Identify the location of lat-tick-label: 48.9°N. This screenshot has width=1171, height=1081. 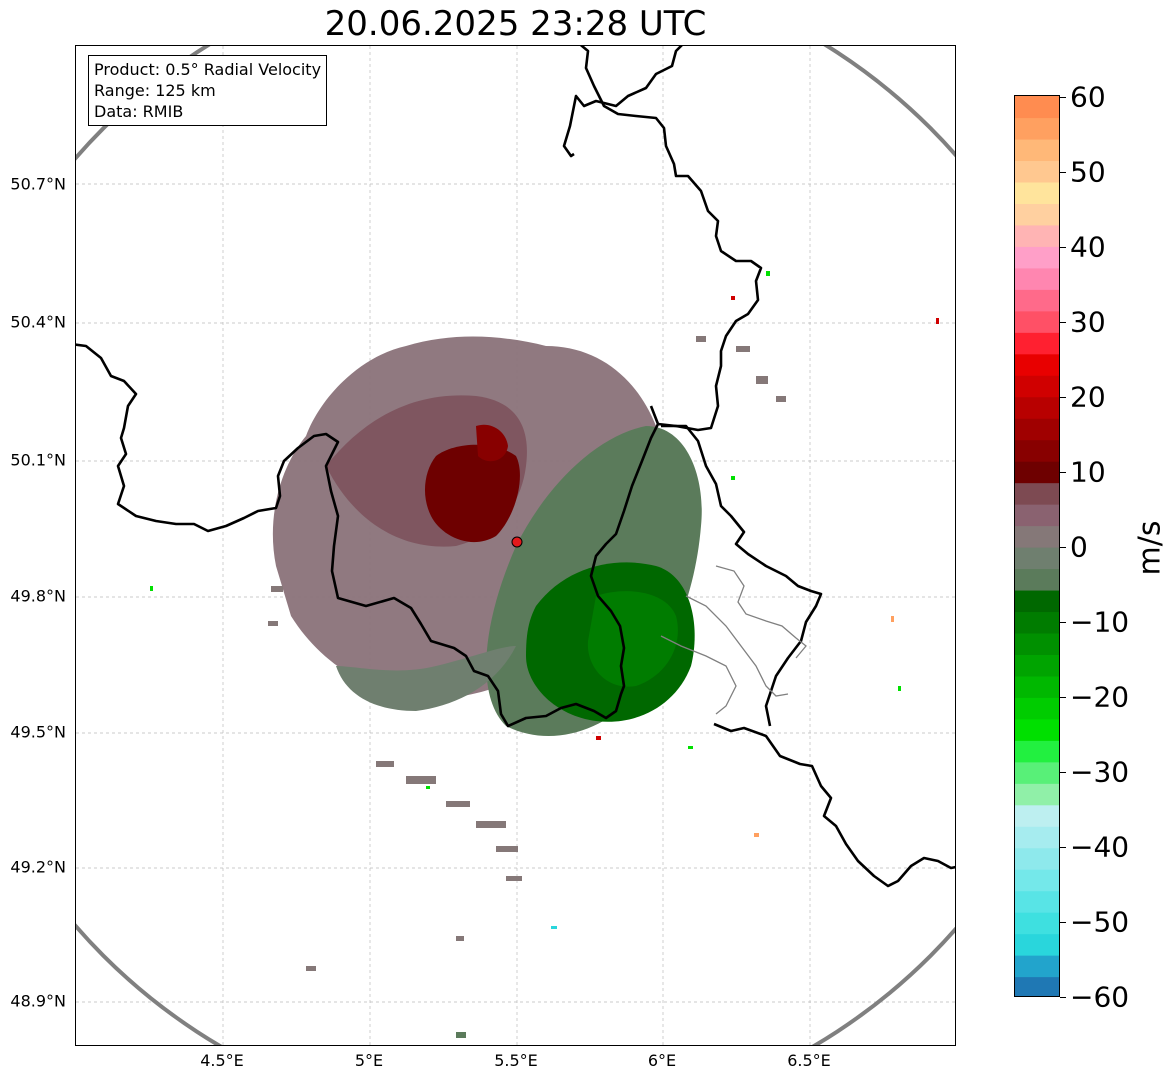
(38, 1001).